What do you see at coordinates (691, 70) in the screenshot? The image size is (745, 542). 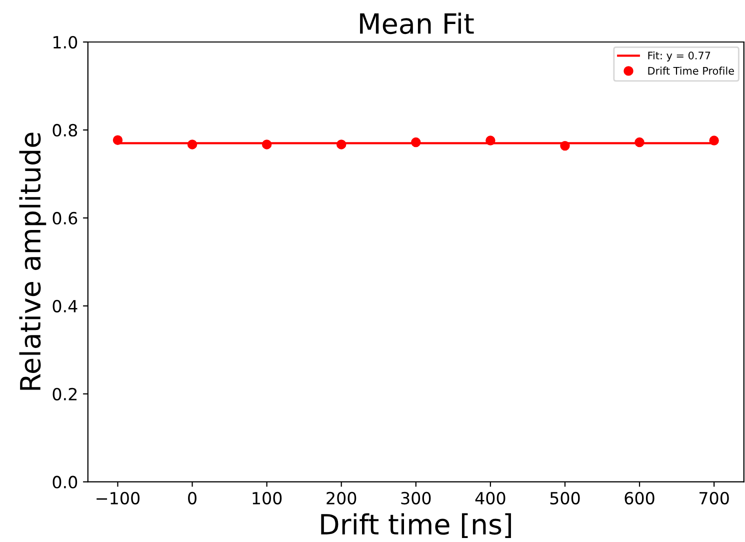 I see `legend-label: Drift Time Profile` at bounding box center [691, 70].